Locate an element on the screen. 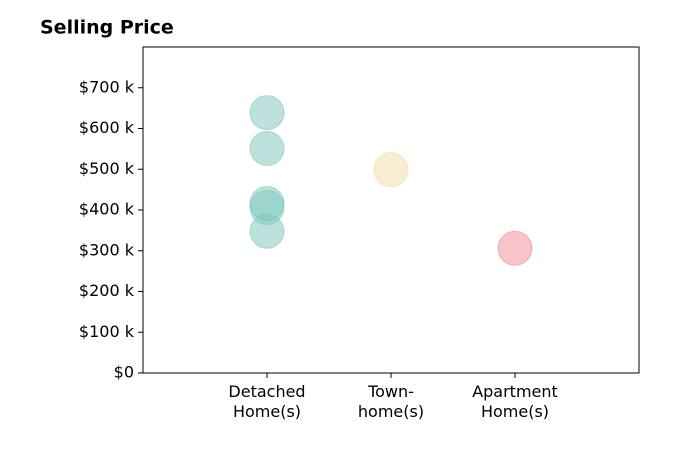 Image resolution: width=679 pixels, height=462 pixels. x-tick-label: Detached Home(s) is located at coordinates (267, 401).